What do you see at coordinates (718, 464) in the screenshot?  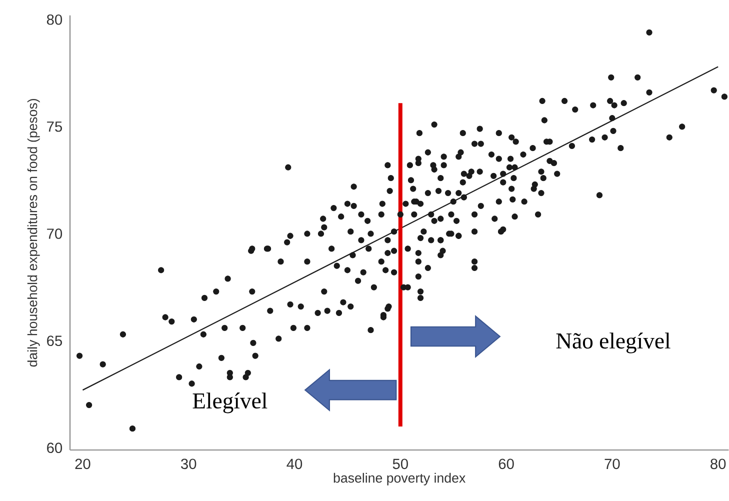 I see `x-tick-label: 80` at bounding box center [718, 464].